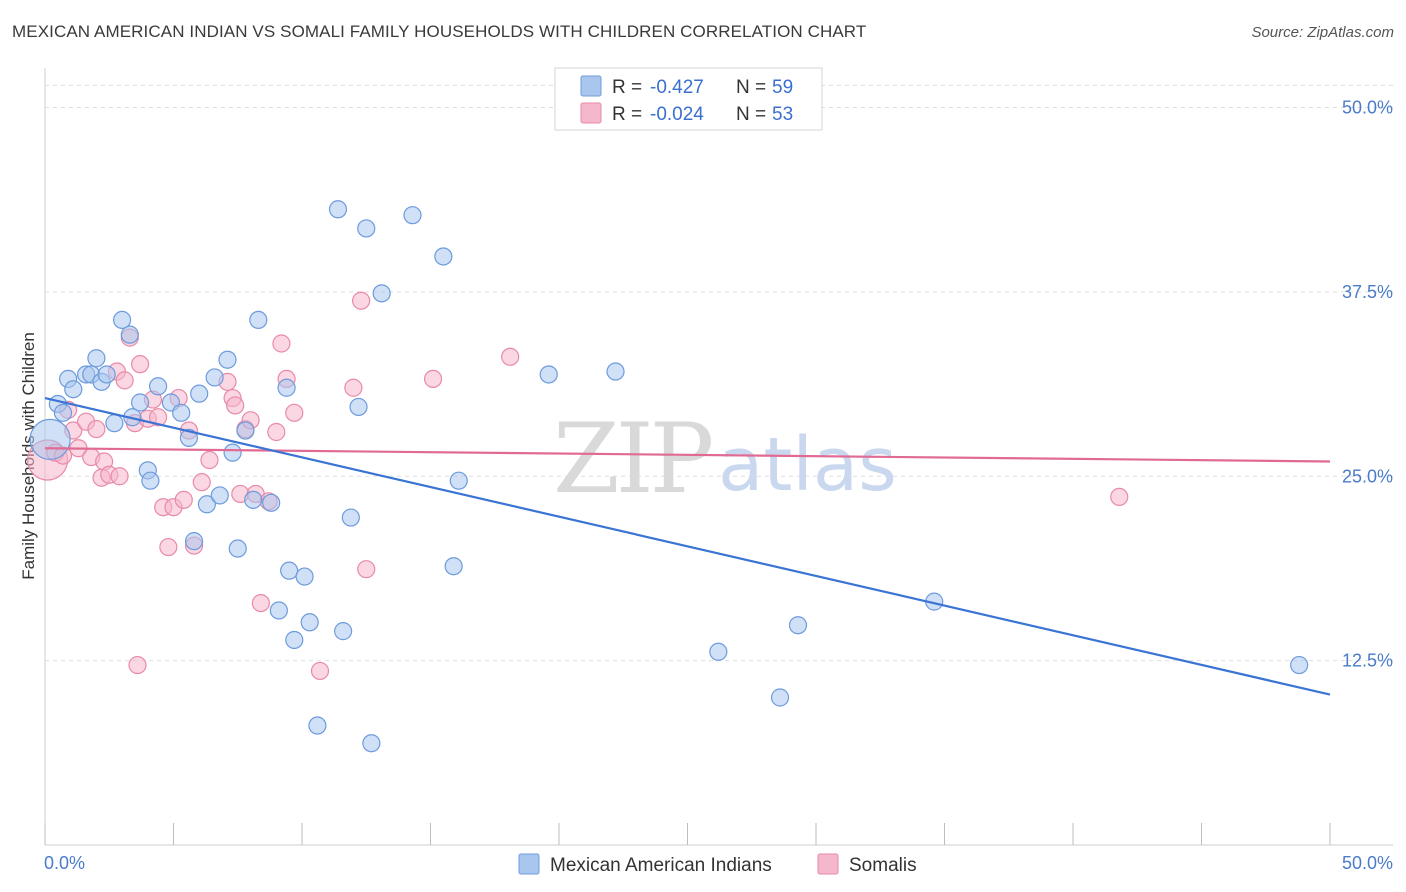  I want to click on series-legend-swatch-blue, so click(529, 864).